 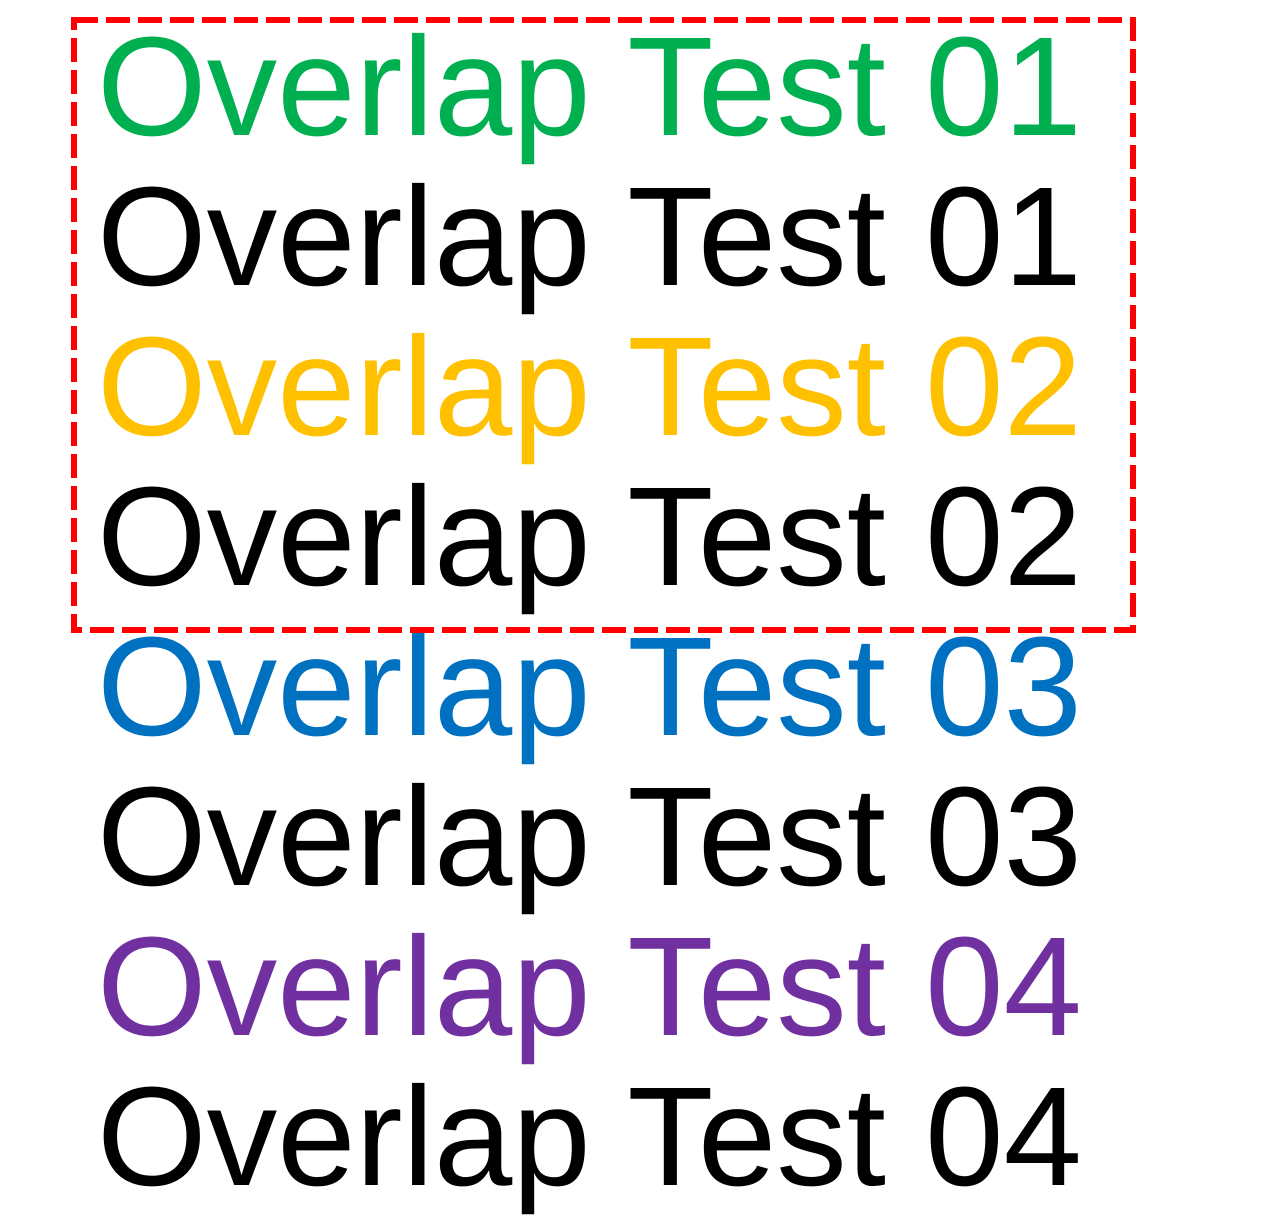 I want to click on overlap-text-black-1: Overlap Test 01, so click(x=589, y=236).